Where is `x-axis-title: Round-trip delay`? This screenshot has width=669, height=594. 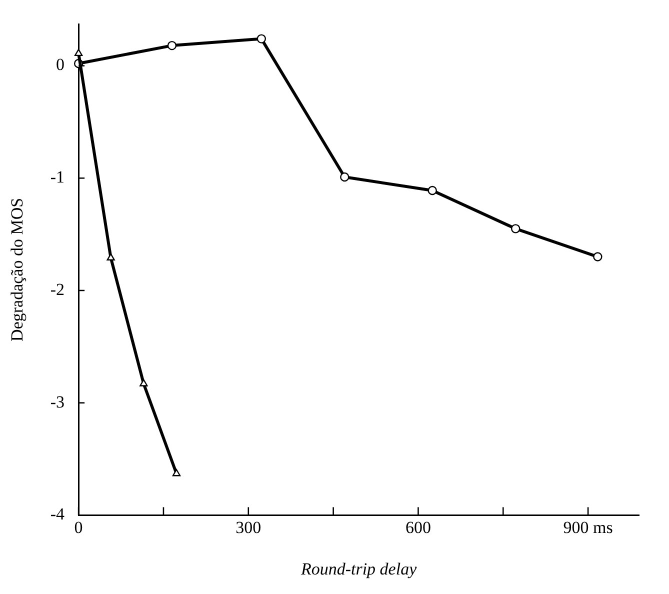
x-axis-title: Round-trip delay is located at coordinates (359, 568).